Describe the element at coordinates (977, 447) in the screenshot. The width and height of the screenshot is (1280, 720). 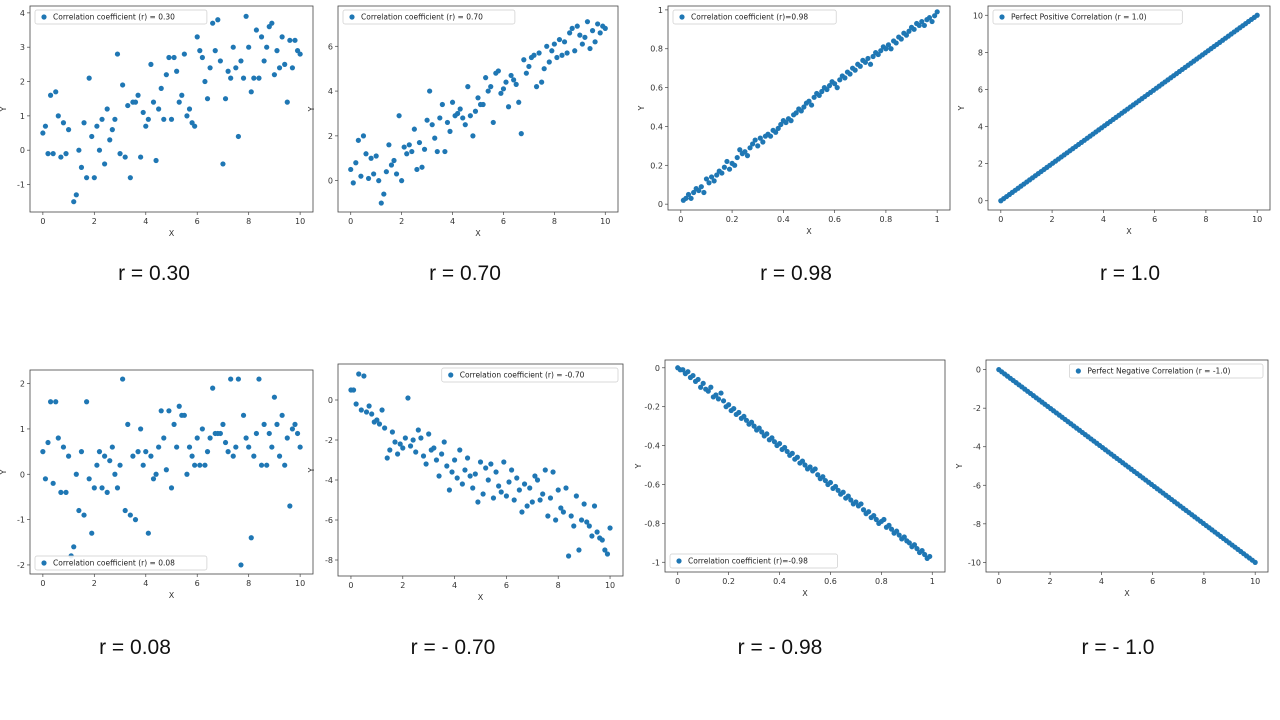
I see `y-tick-label: -4` at that location.